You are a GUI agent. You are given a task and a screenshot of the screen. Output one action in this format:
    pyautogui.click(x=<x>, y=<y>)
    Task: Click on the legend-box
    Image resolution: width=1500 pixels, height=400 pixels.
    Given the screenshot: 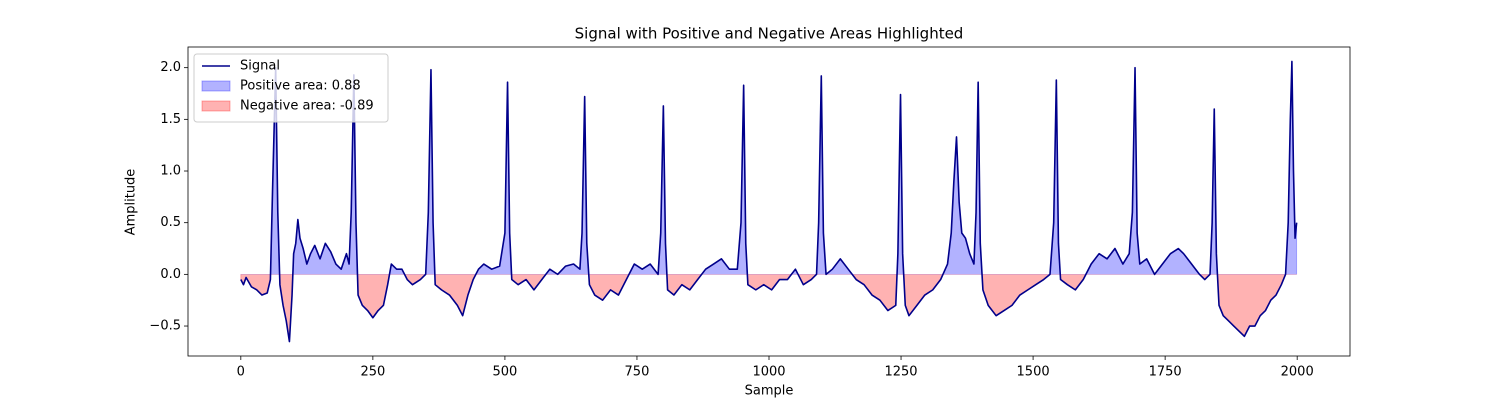 What is the action you would take?
    pyautogui.click(x=291, y=88)
    